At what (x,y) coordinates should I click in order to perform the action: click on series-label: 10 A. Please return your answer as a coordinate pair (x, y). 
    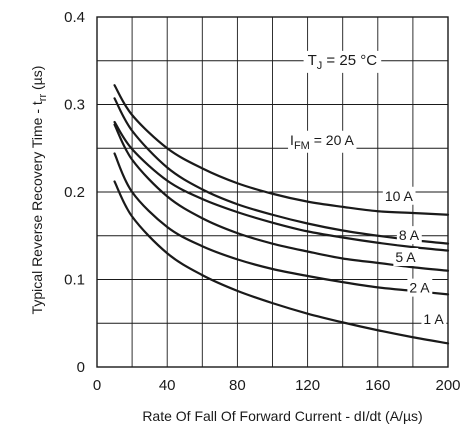
    Looking at the image, I should click on (399, 195).